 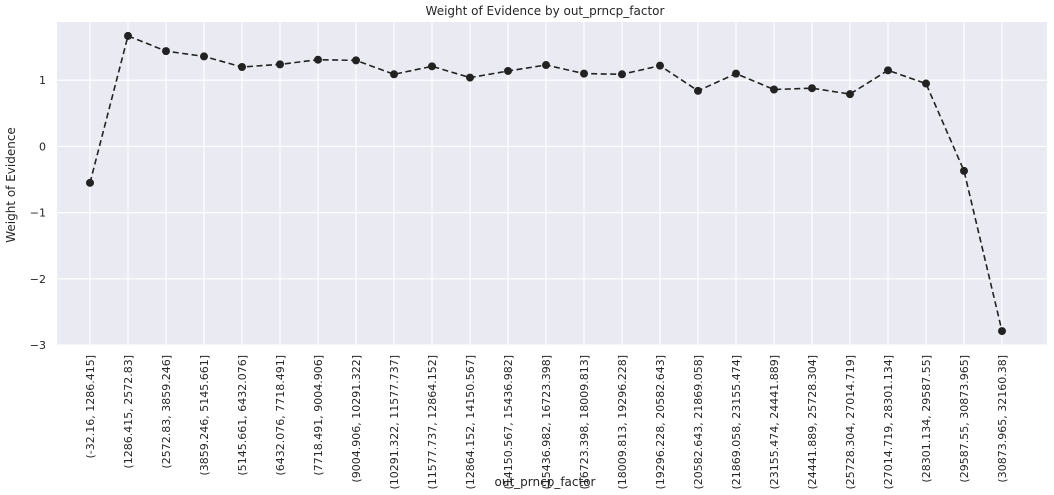 What do you see at coordinates (470, 422) in the screenshot?
I see `x-tick-label: (12864.152, 14150.567]` at bounding box center [470, 422].